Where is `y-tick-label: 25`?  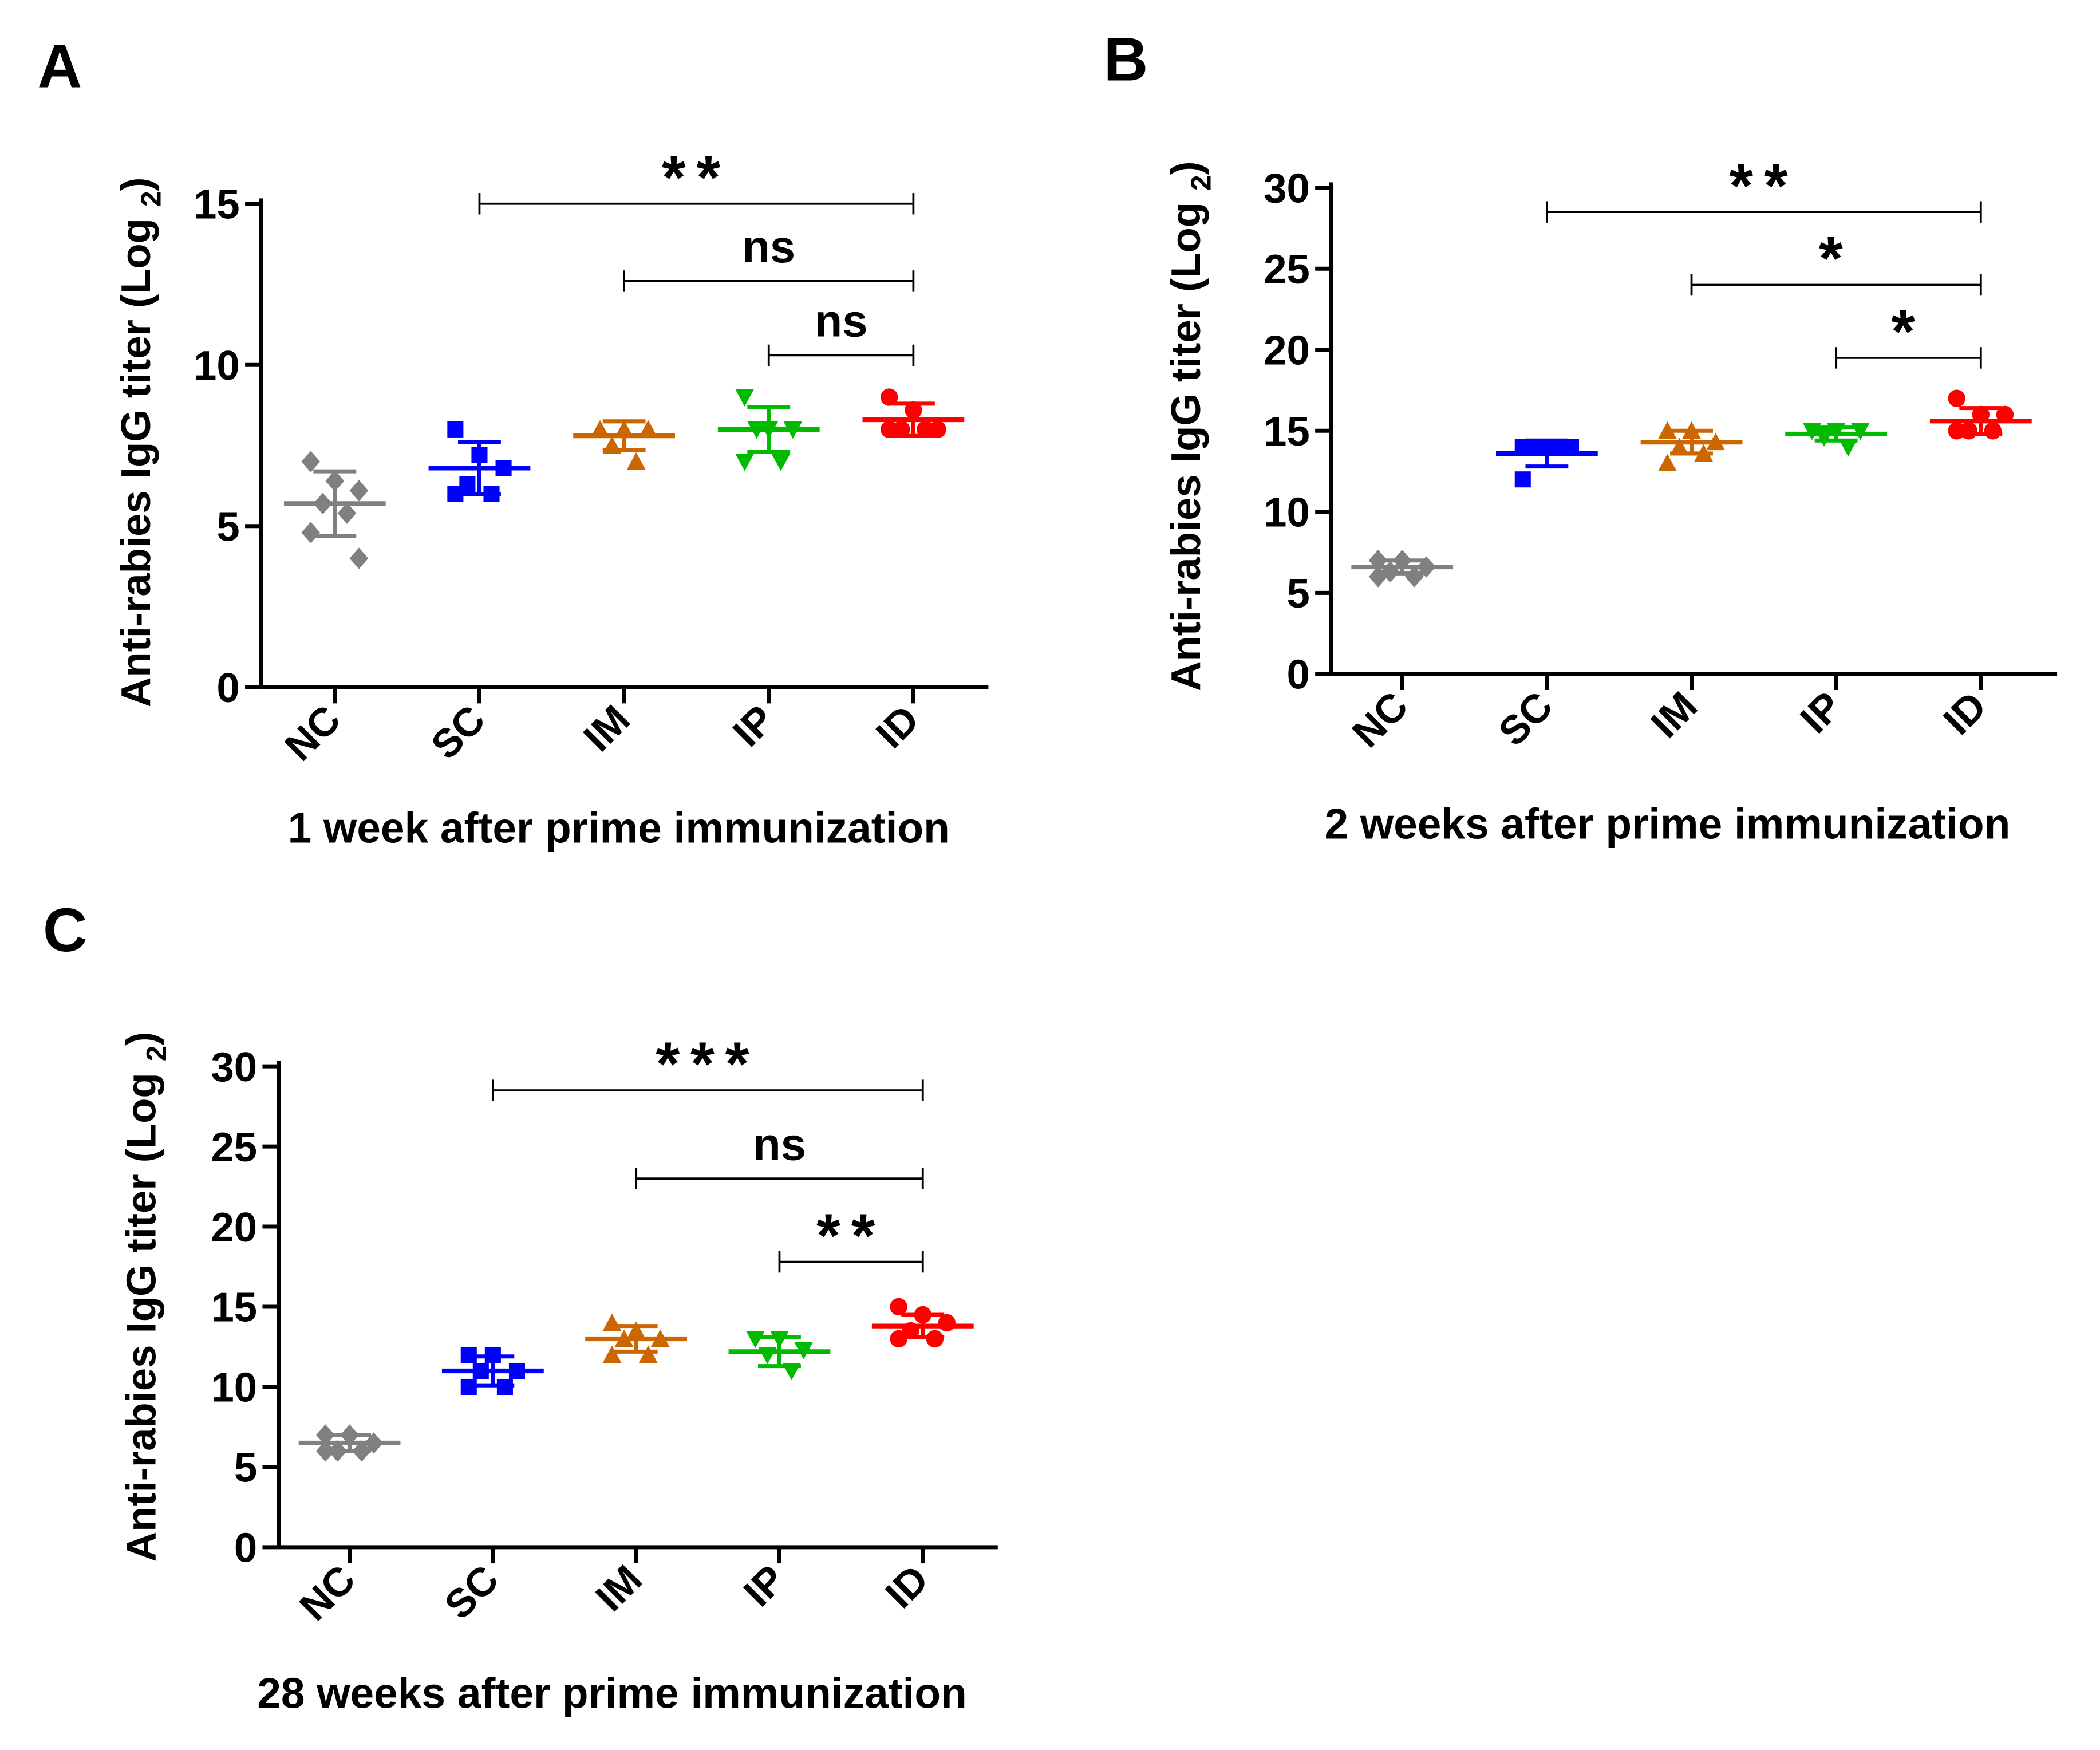
y-tick-label: 25 is located at coordinates (1287, 269).